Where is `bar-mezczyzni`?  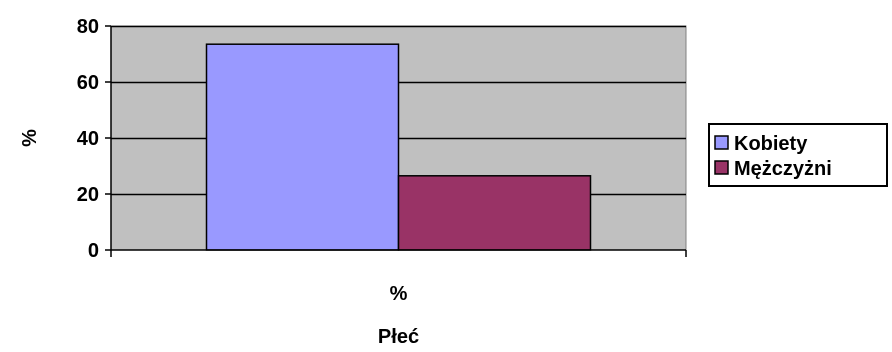
bar-mezczyzni is located at coordinates (494, 213).